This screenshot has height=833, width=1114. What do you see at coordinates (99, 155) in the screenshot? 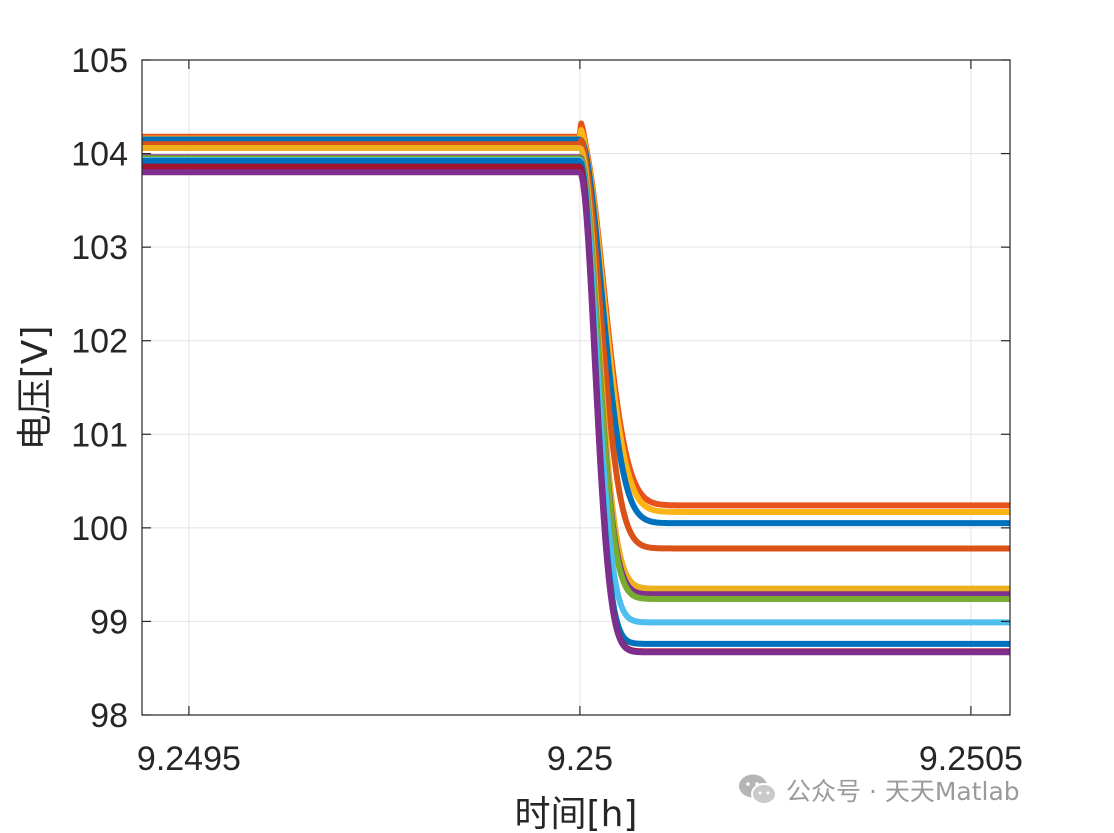
I see `y-tick-label: 104` at bounding box center [99, 155].